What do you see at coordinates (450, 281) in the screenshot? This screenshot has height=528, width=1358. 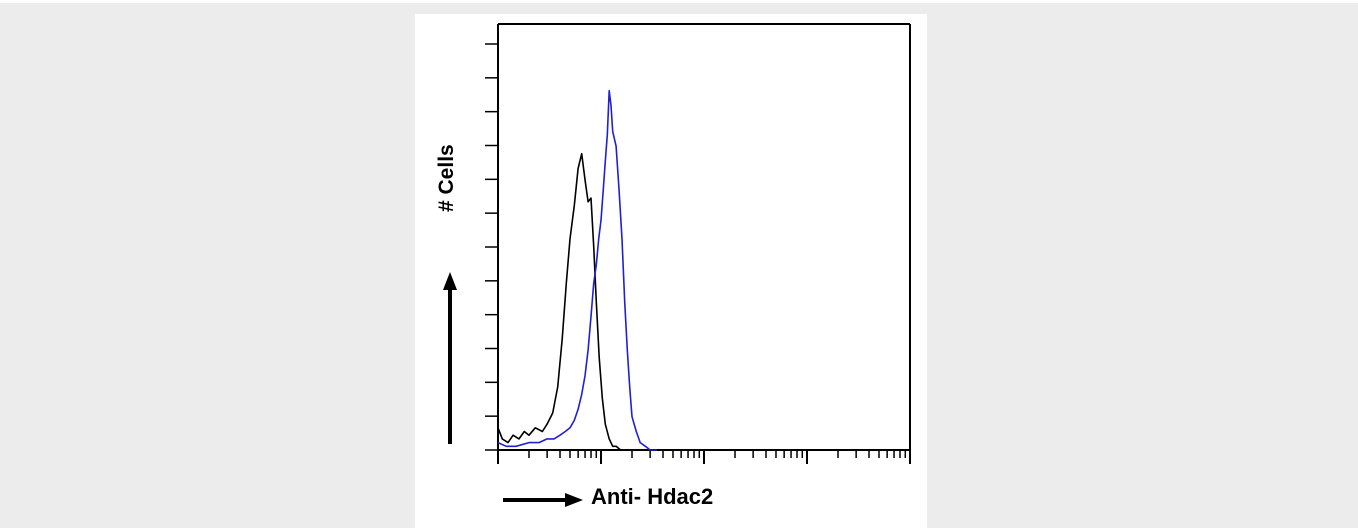 I see `y-arrow-head` at bounding box center [450, 281].